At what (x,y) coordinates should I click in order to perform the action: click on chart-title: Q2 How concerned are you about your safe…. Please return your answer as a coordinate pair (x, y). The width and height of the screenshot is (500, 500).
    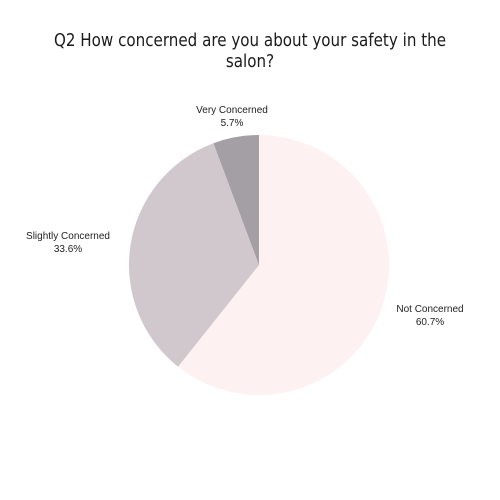
    Looking at the image, I should click on (250, 51).